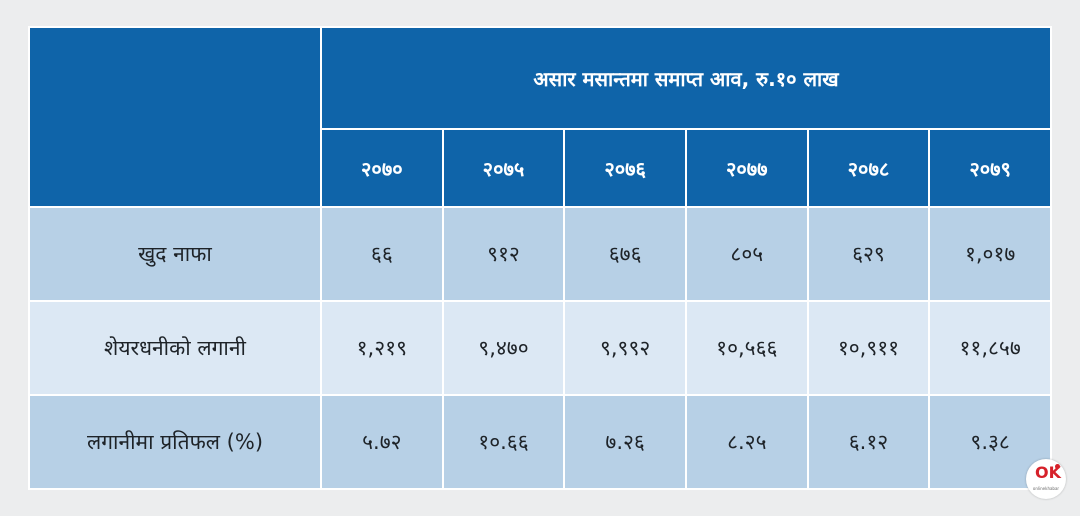 Image resolution: width=1080 pixels, height=516 pixels. I want to click on table-cell: १,२१९, so click(382, 348).